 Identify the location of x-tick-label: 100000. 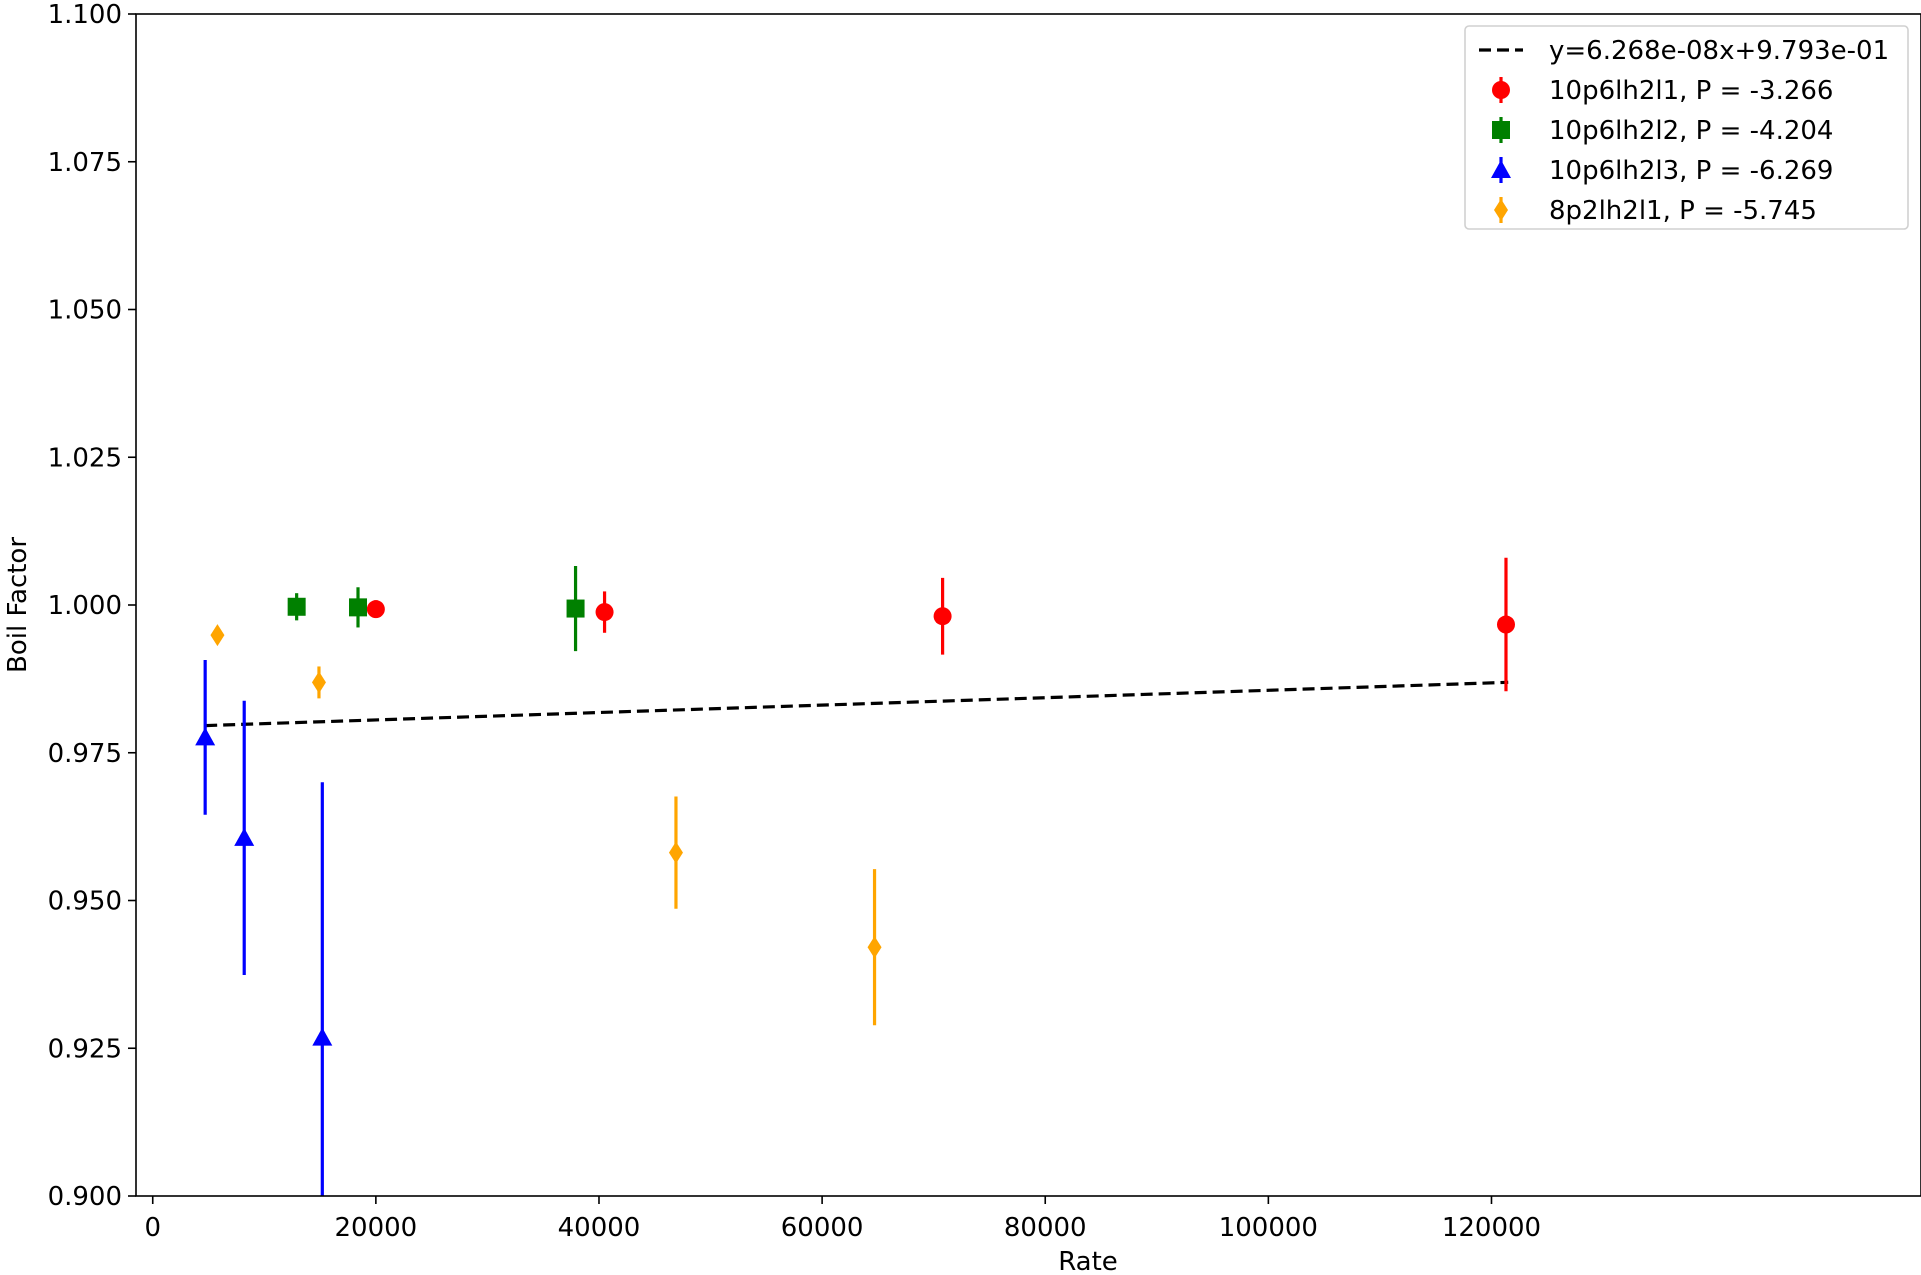
(1268, 1228).